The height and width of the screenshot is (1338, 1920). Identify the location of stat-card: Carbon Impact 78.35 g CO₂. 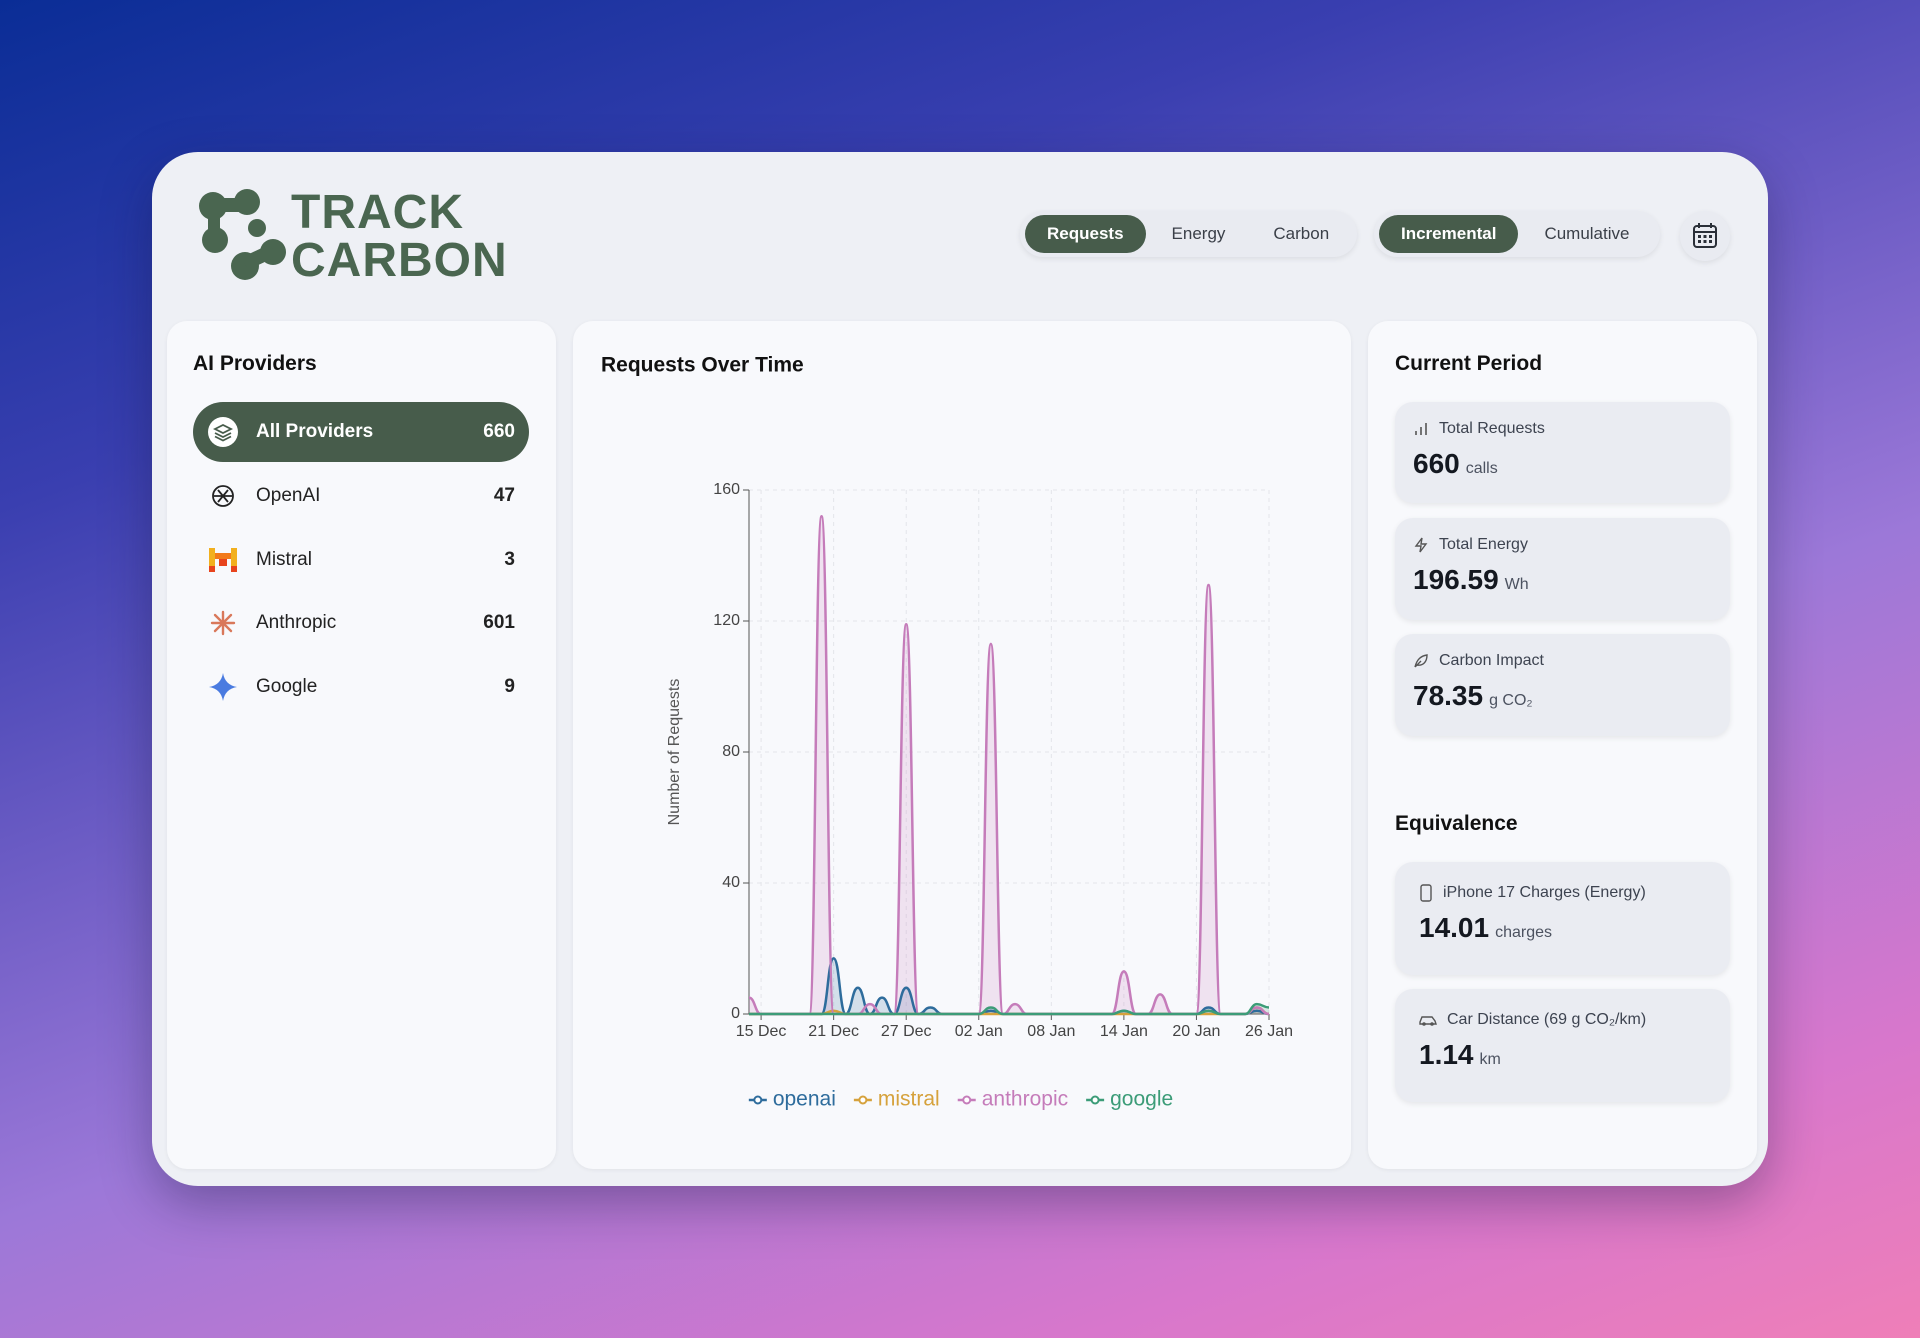
(1562, 685).